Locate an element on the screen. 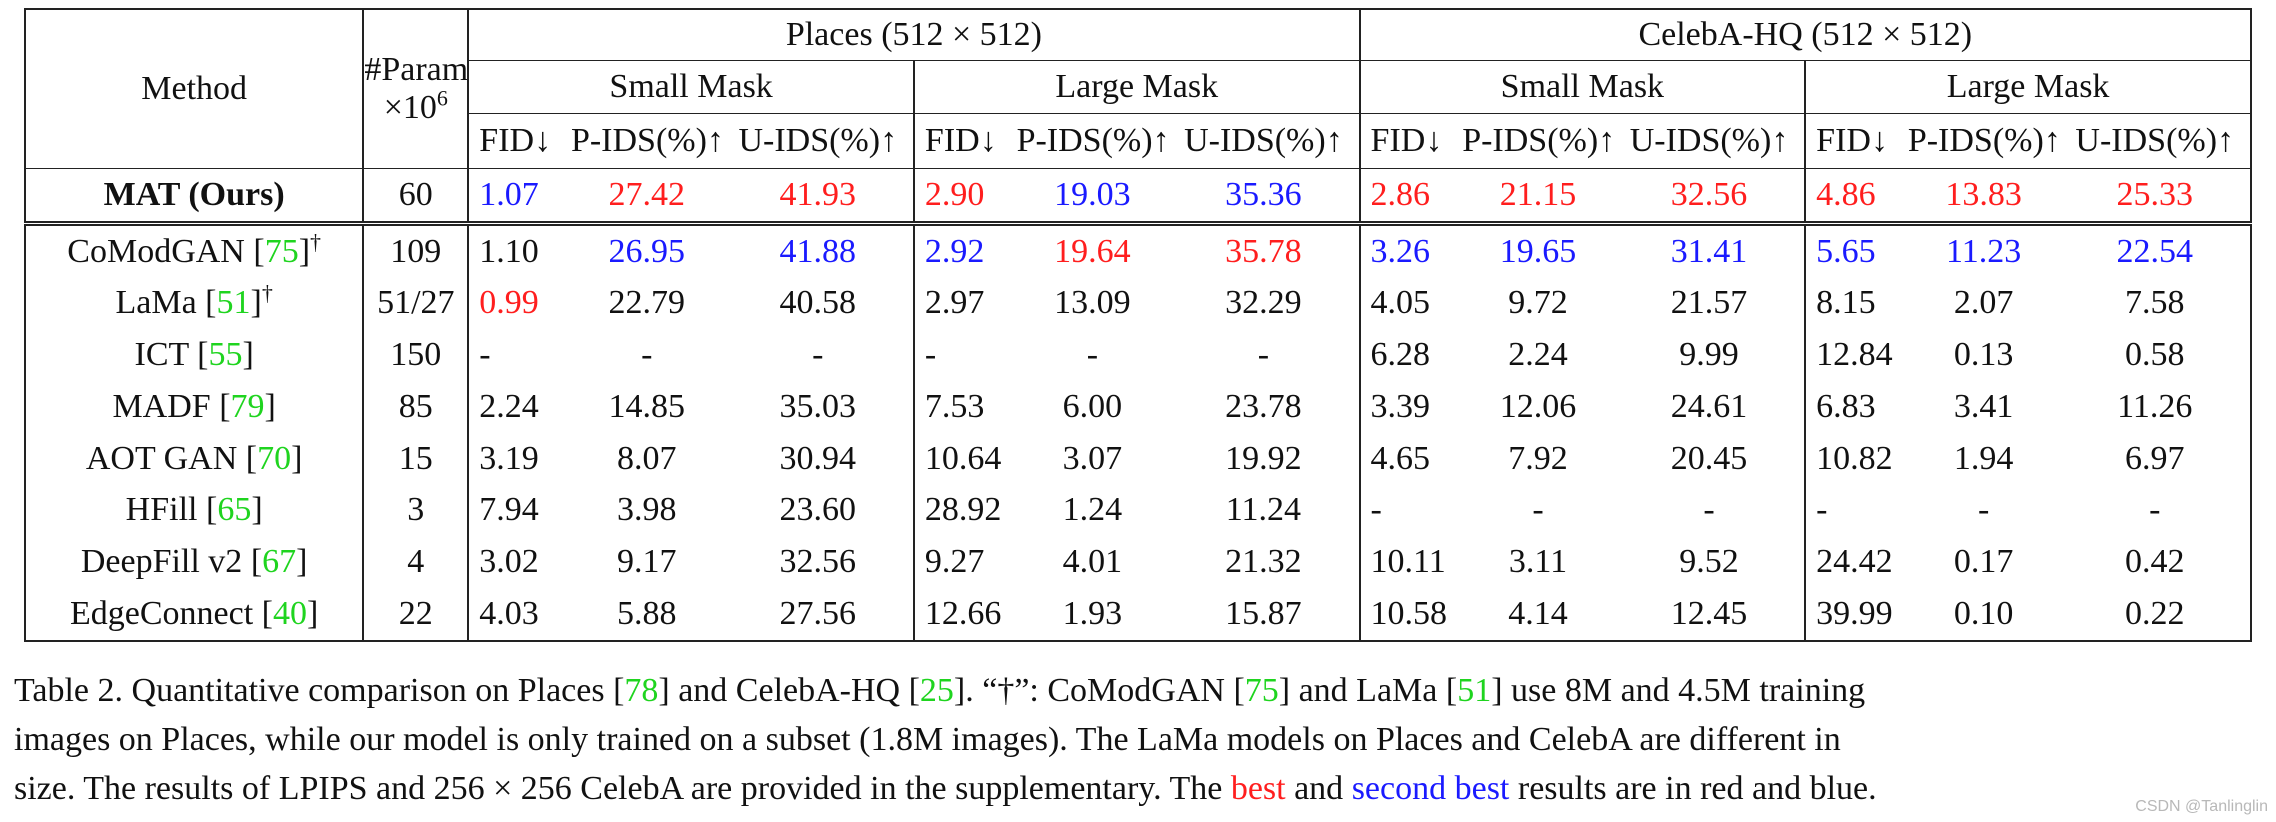 Image resolution: width=2276 pixels, height=822 pixels. metric-value: 12.06 is located at coordinates (1538, 406).